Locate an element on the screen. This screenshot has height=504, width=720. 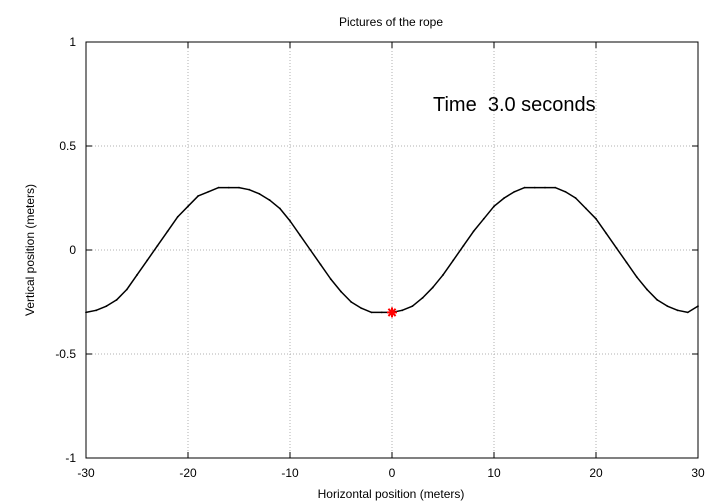
y-axis-label: Vertical position (meters) is located at coordinates (30, 250).